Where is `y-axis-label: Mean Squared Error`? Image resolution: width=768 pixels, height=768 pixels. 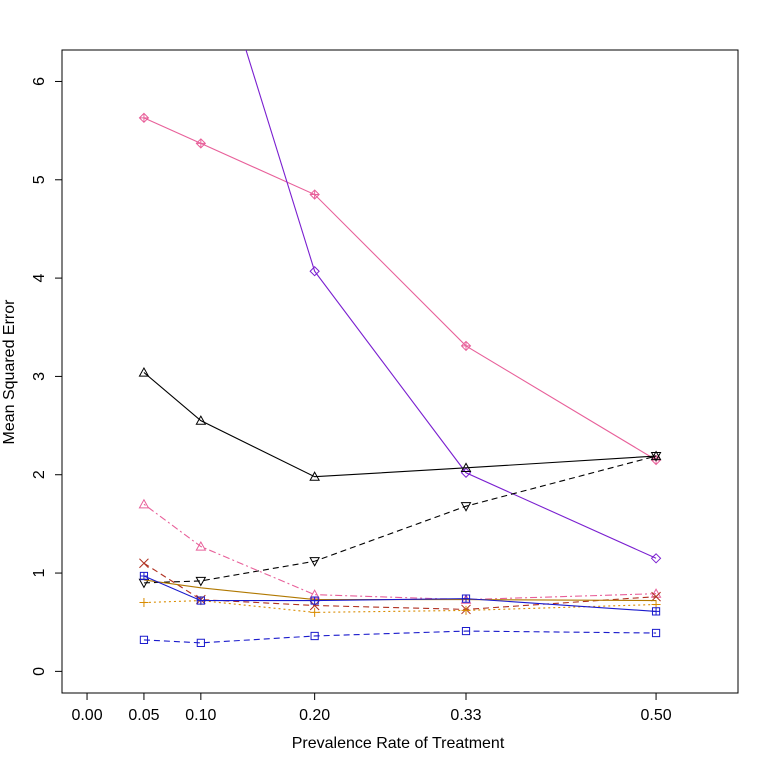
y-axis-label: Mean Squared Error is located at coordinates (9, 372).